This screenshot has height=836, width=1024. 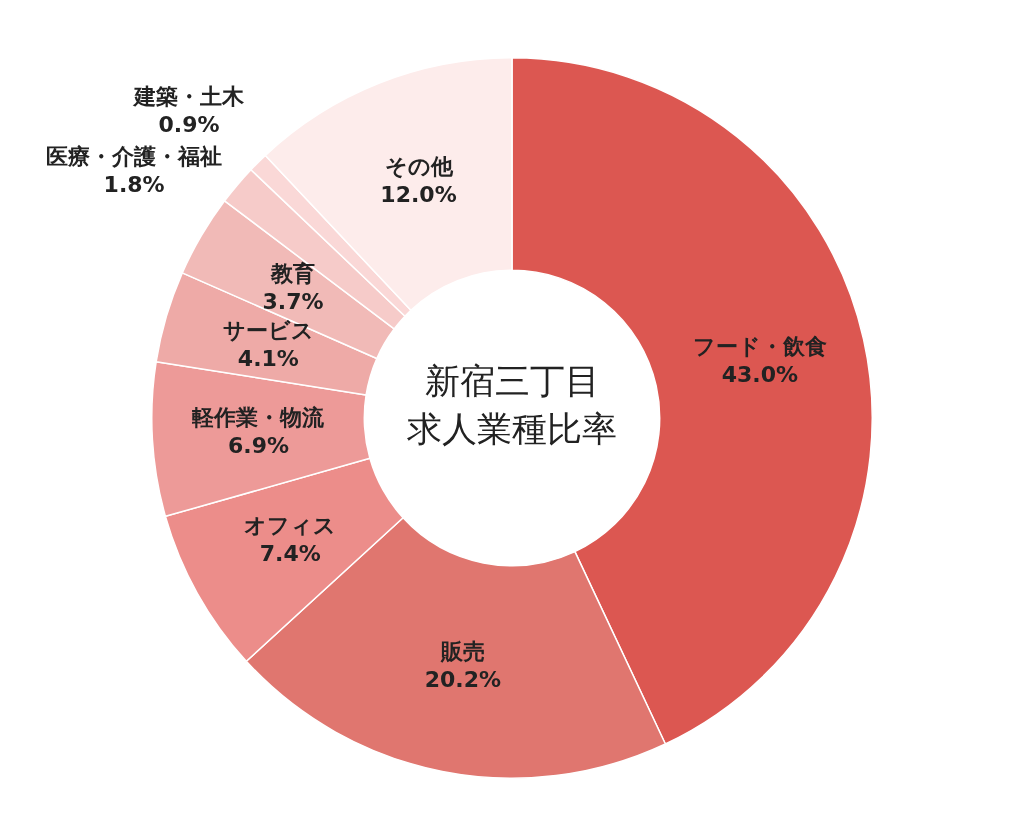 I want to click on data-label: 43.0%, so click(x=760, y=375).